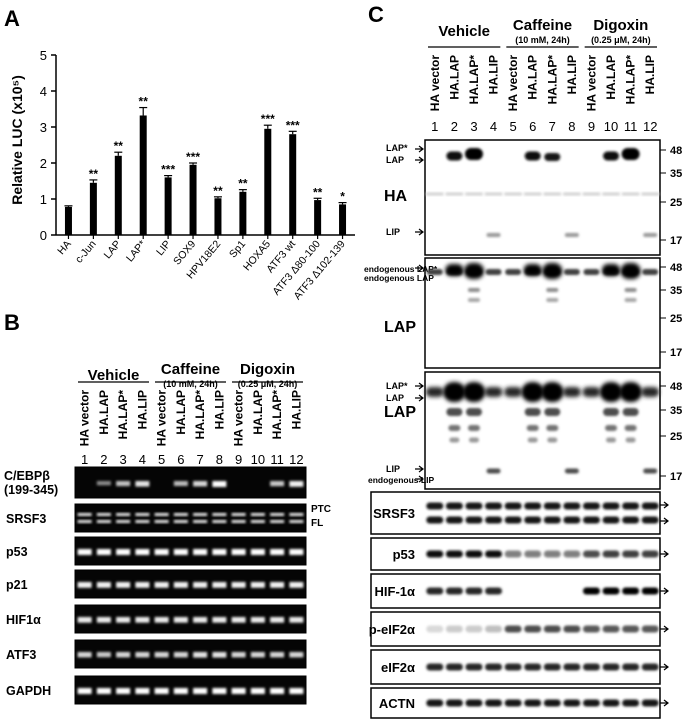 The width and height of the screenshot is (685, 720). What do you see at coordinates (237, 249) in the screenshot?
I see `x-tick-label: Sp1` at bounding box center [237, 249].